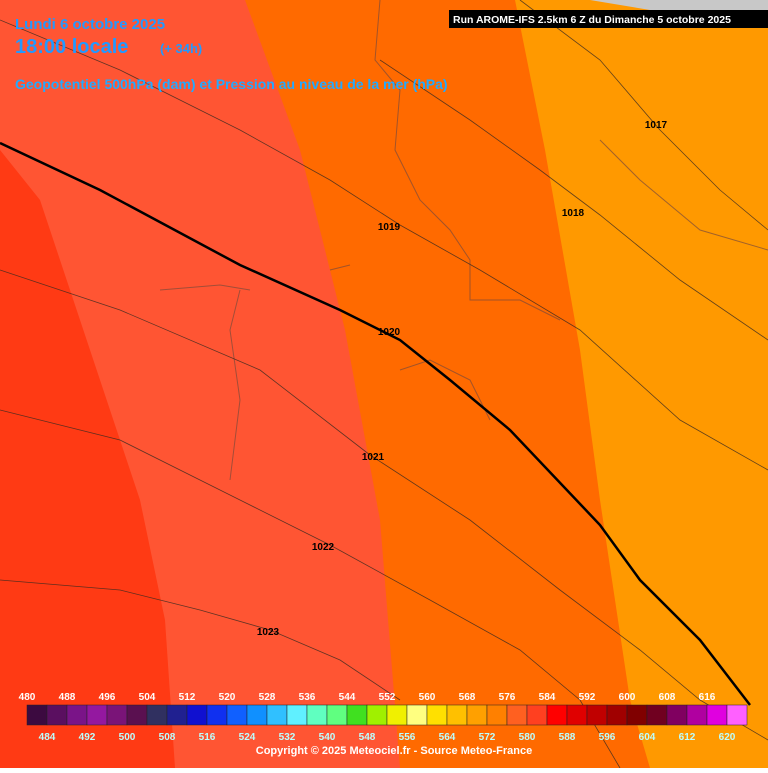 This screenshot has width=768, height=773. What do you see at coordinates (547, 697) in the screenshot?
I see `legend-label: 584` at bounding box center [547, 697].